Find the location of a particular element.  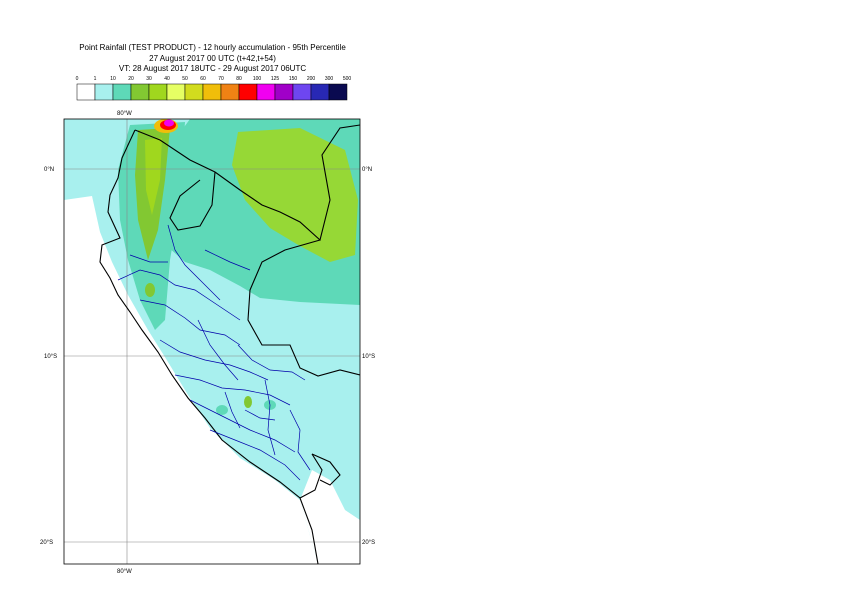

legend-tick-label: 1 is located at coordinates (95, 79).